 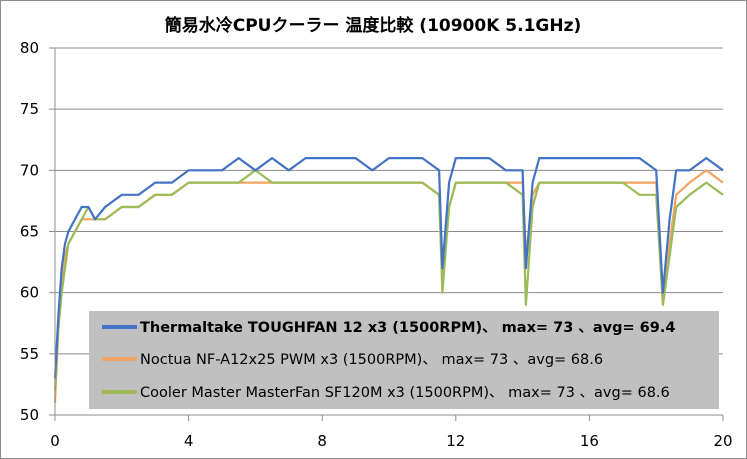 What do you see at coordinates (29, 415) in the screenshot?
I see `y-tick-label: 50` at bounding box center [29, 415].